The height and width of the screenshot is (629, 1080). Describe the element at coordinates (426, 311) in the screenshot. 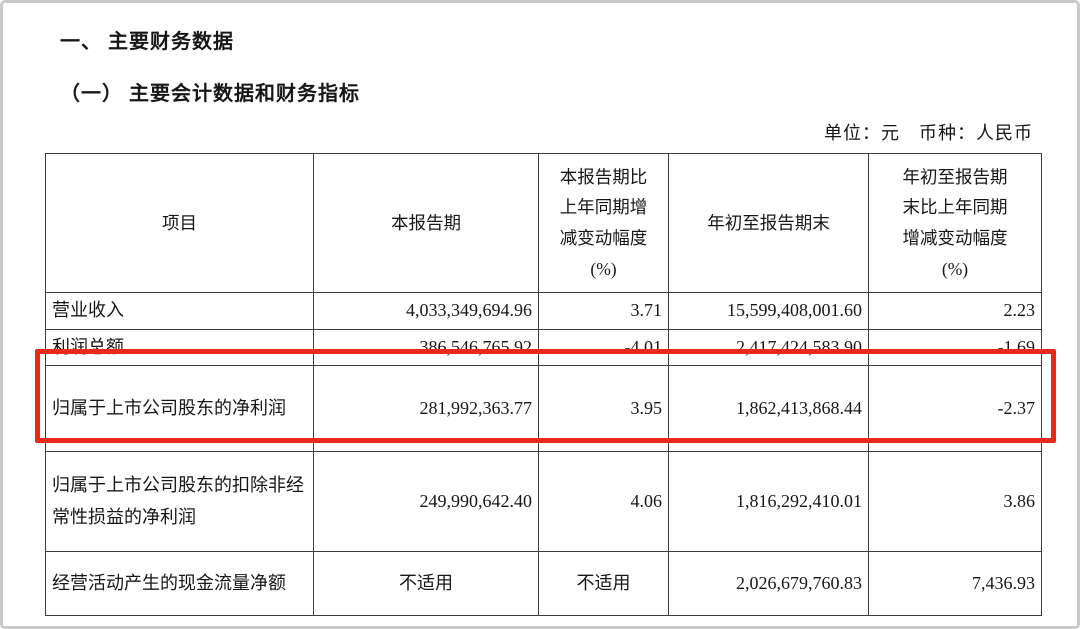

I see `cell-value: 4,033,349,694.96` at that location.